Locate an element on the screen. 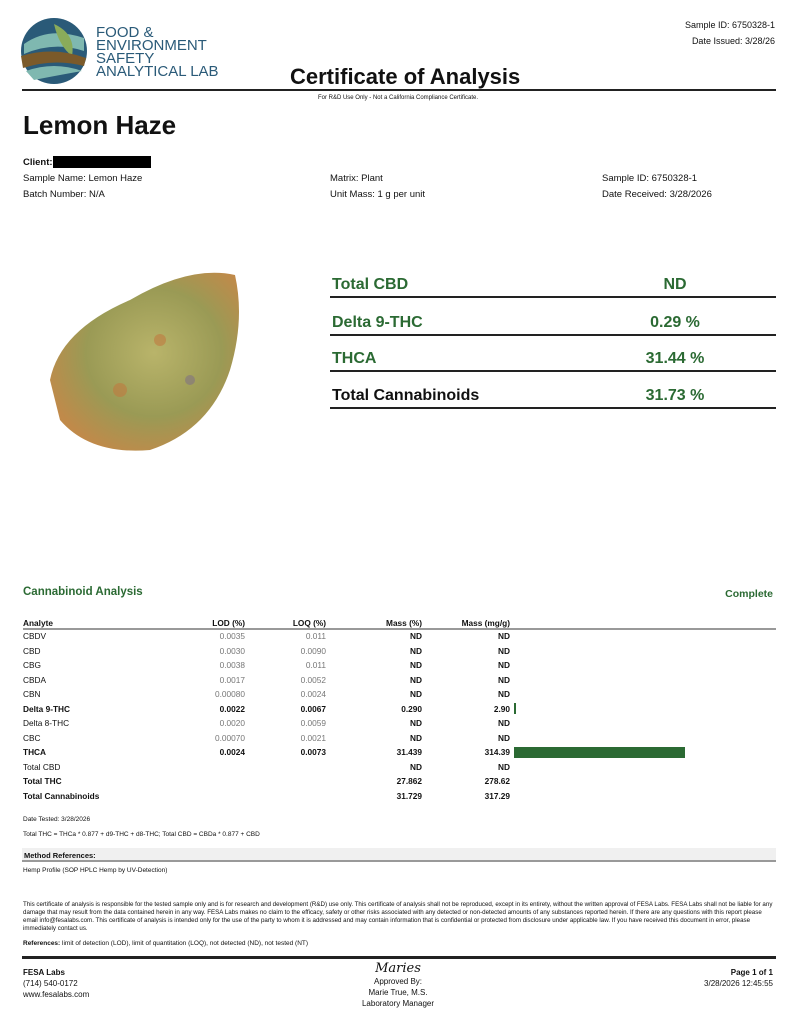 The width and height of the screenshot is (796, 1028). sample-title: Lemon Haze is located at coordinates (100, 125).